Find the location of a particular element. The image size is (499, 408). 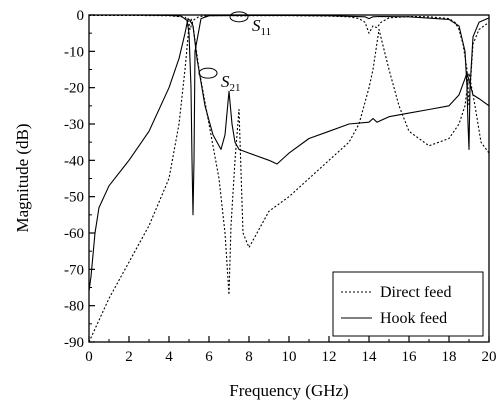

y-tick-label: -20 is located at coordinates (74, 89).